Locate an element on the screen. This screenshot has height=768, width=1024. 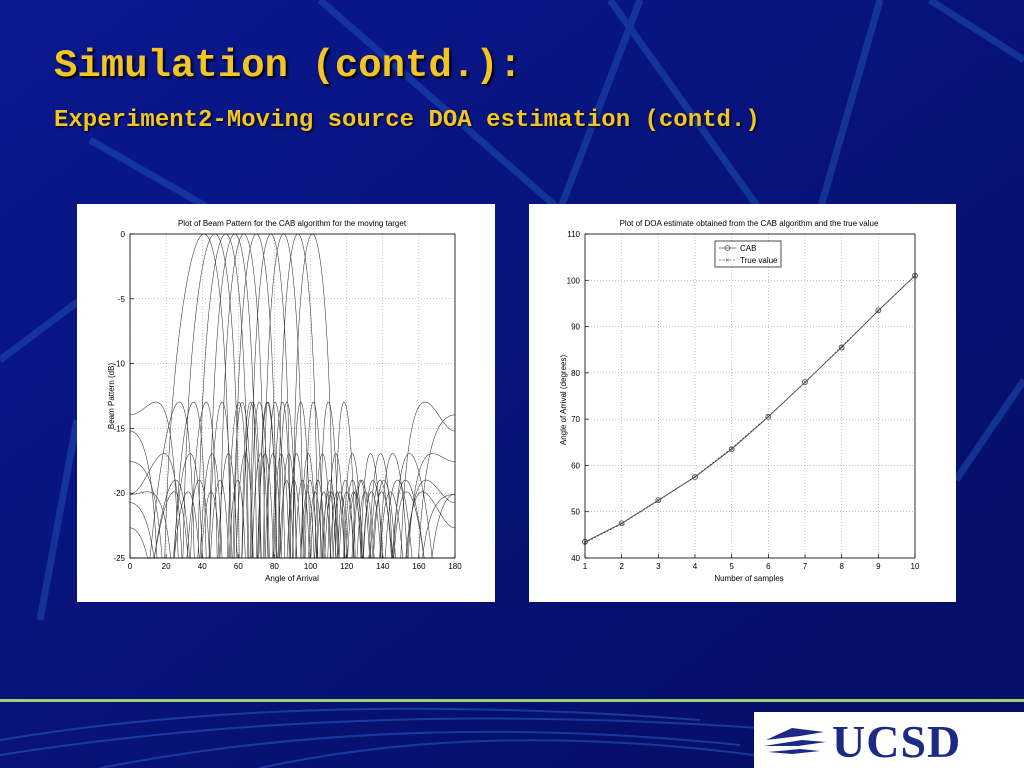
beam-xtick-label: 60 is located at coordinates (238, 566).